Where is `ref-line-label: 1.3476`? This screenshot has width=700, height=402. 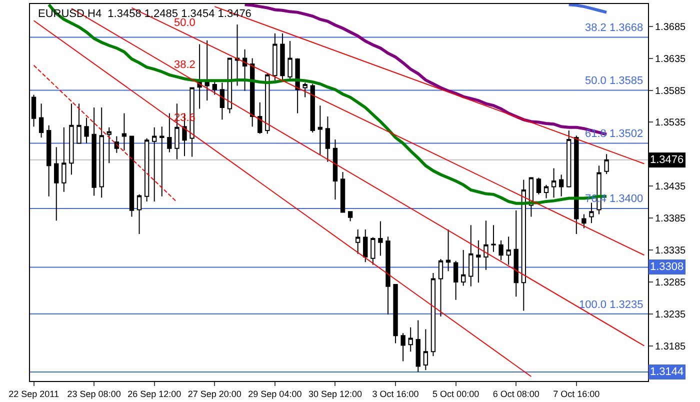
ref-line-label: 1.3476 is located at coordinates (667, 160).